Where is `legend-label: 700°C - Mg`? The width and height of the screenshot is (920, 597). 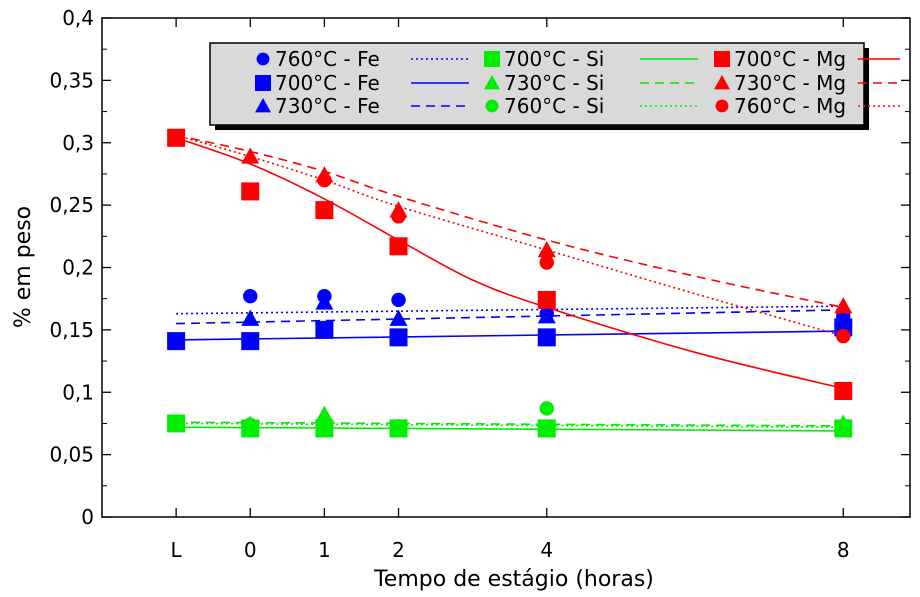 legend-label: 700°C - Mg is located at coordinates (790, 59).